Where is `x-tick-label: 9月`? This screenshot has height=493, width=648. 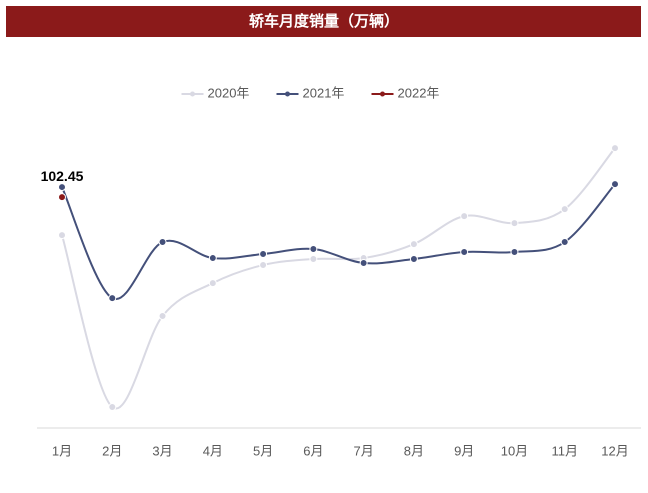 x-tick-label: 9月 is located at coordinates (464, 450).